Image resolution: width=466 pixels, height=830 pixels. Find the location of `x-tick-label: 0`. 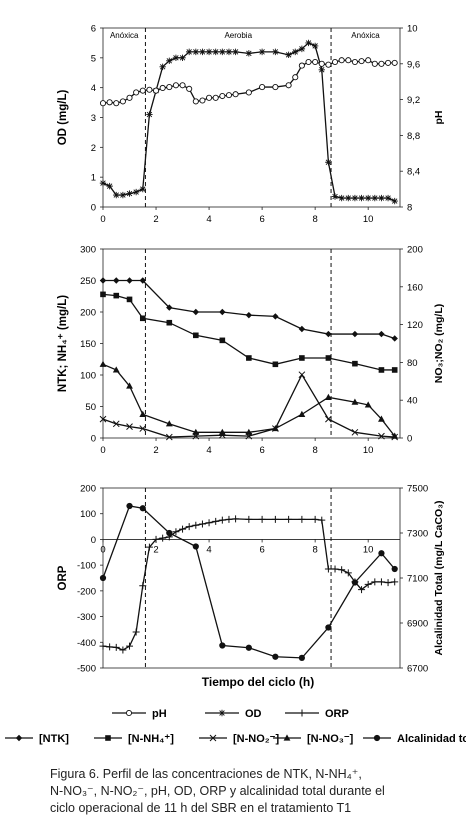

x-tick-label: 0 is located at coordinates (102, 450).